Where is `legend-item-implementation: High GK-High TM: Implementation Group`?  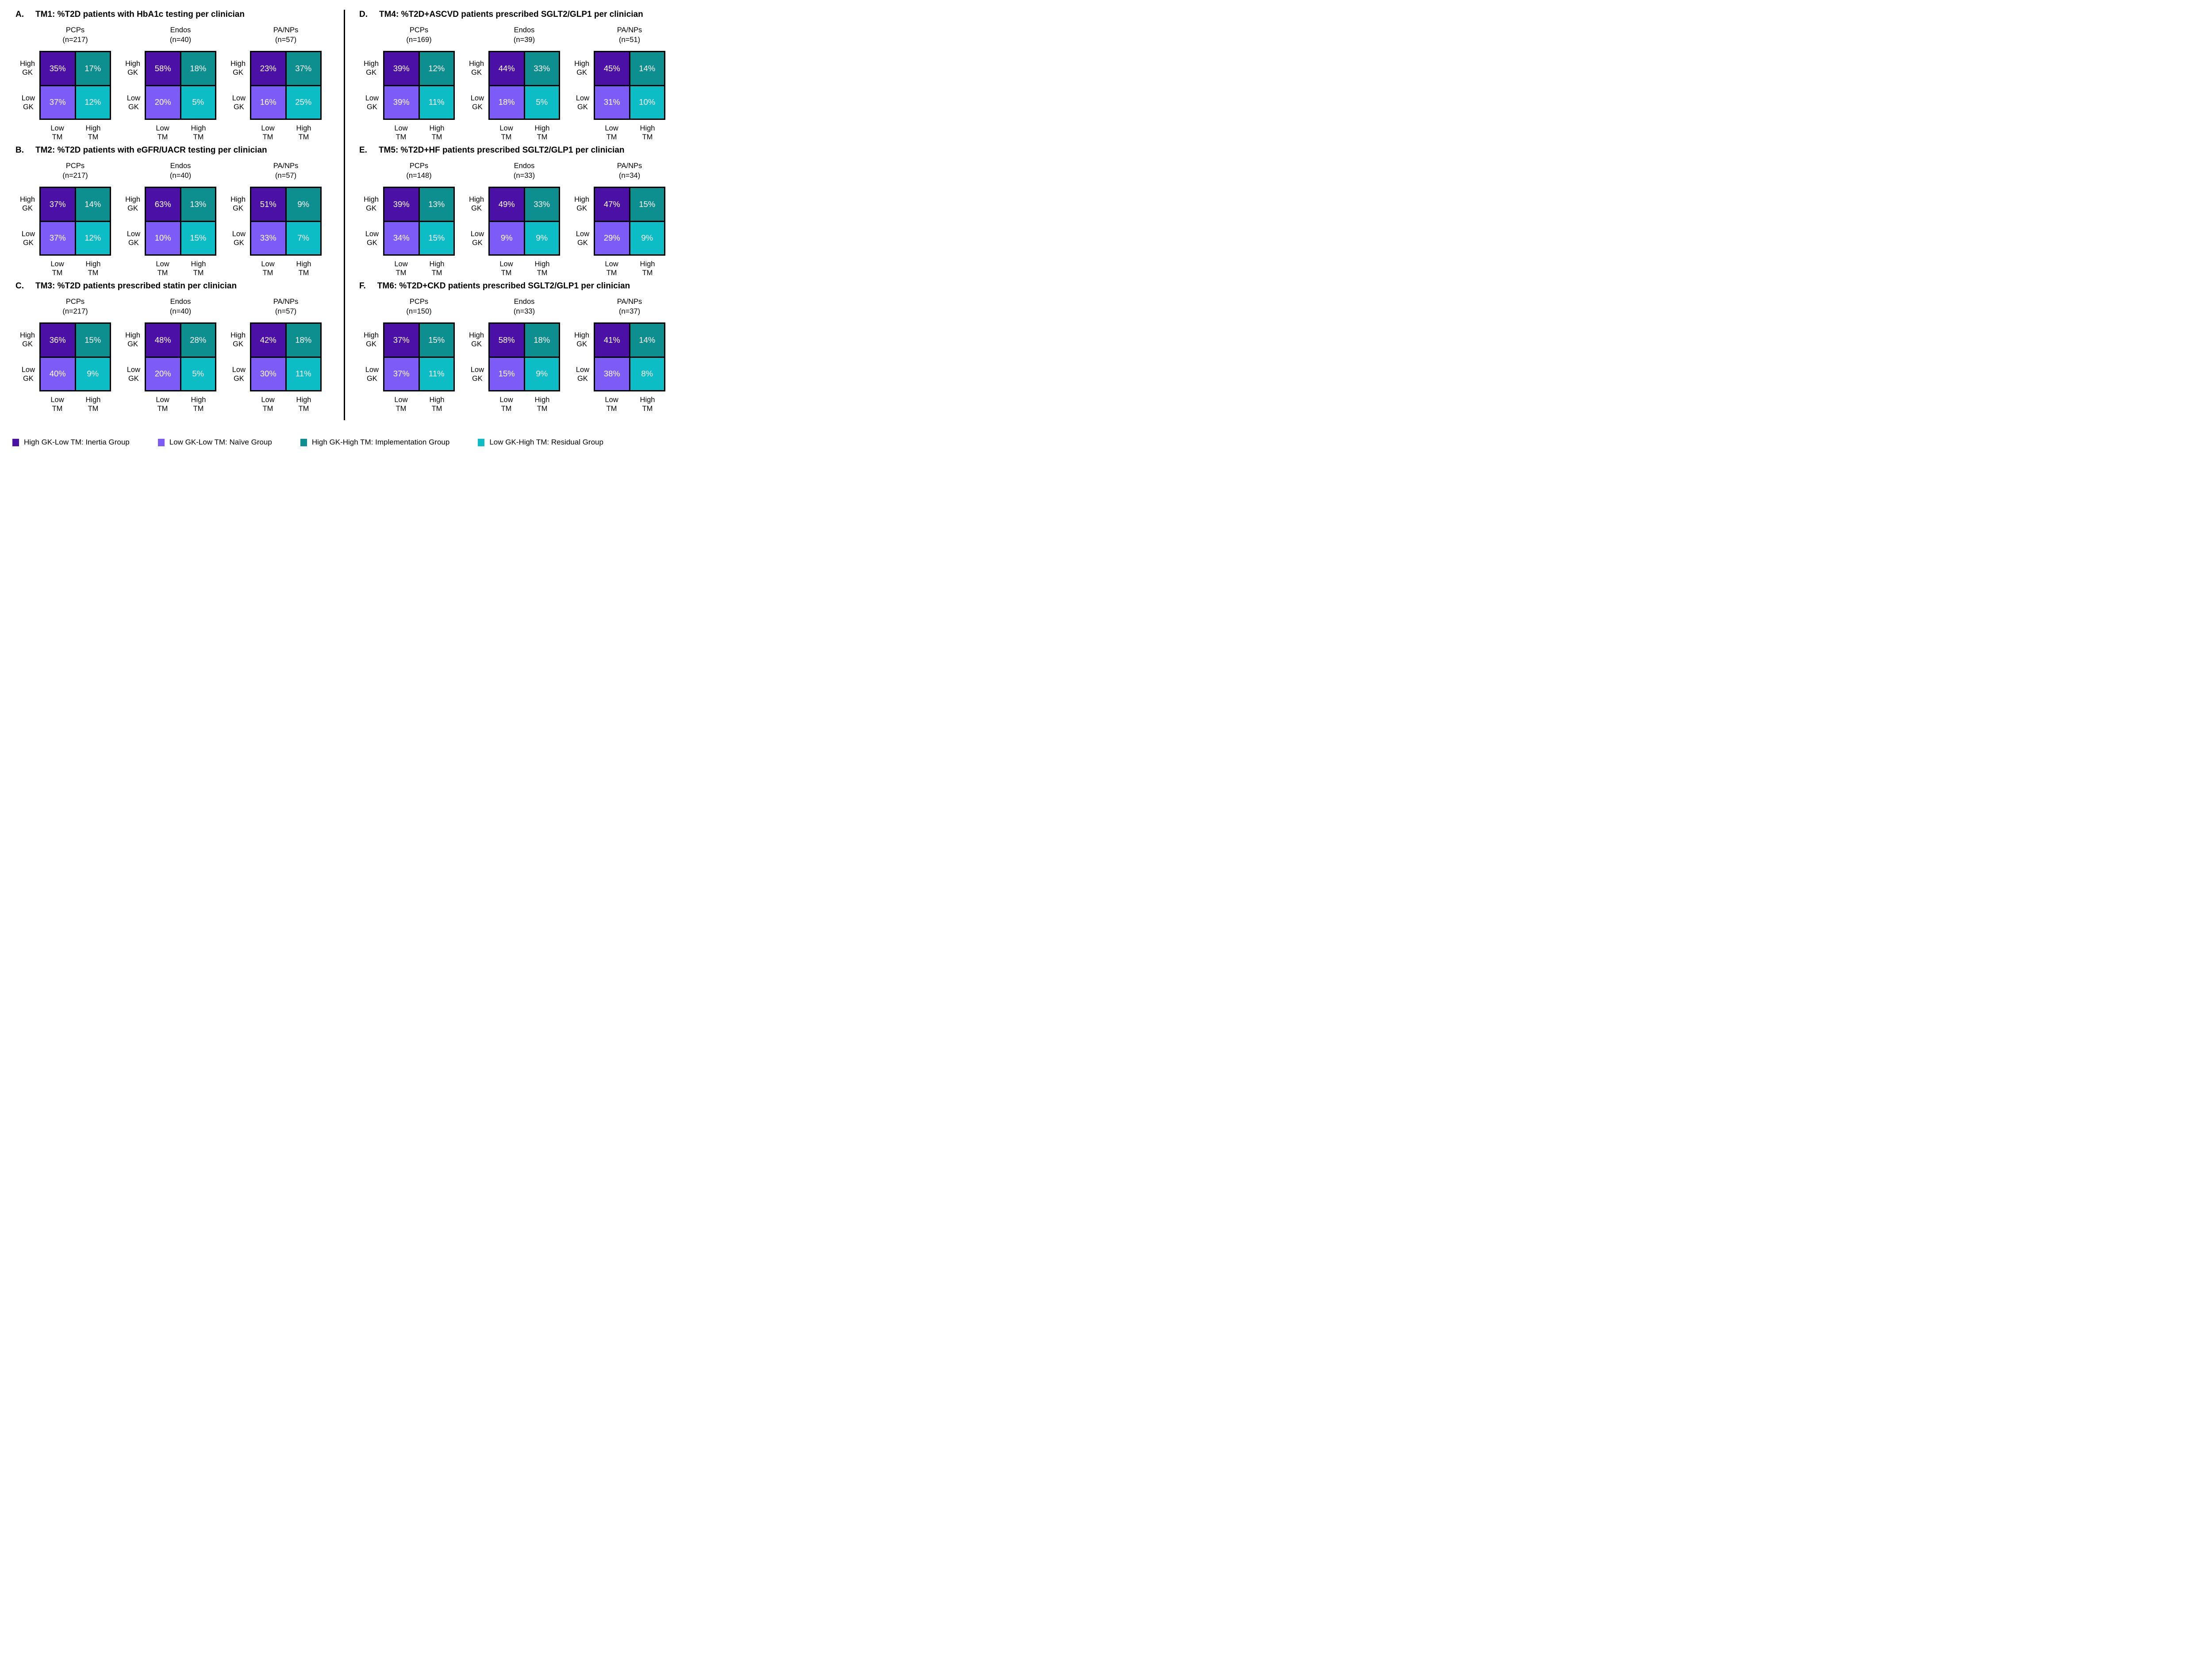 legend-item-implementation: High GK-High TM: Implementation Group is located at coordinates (375, 442).